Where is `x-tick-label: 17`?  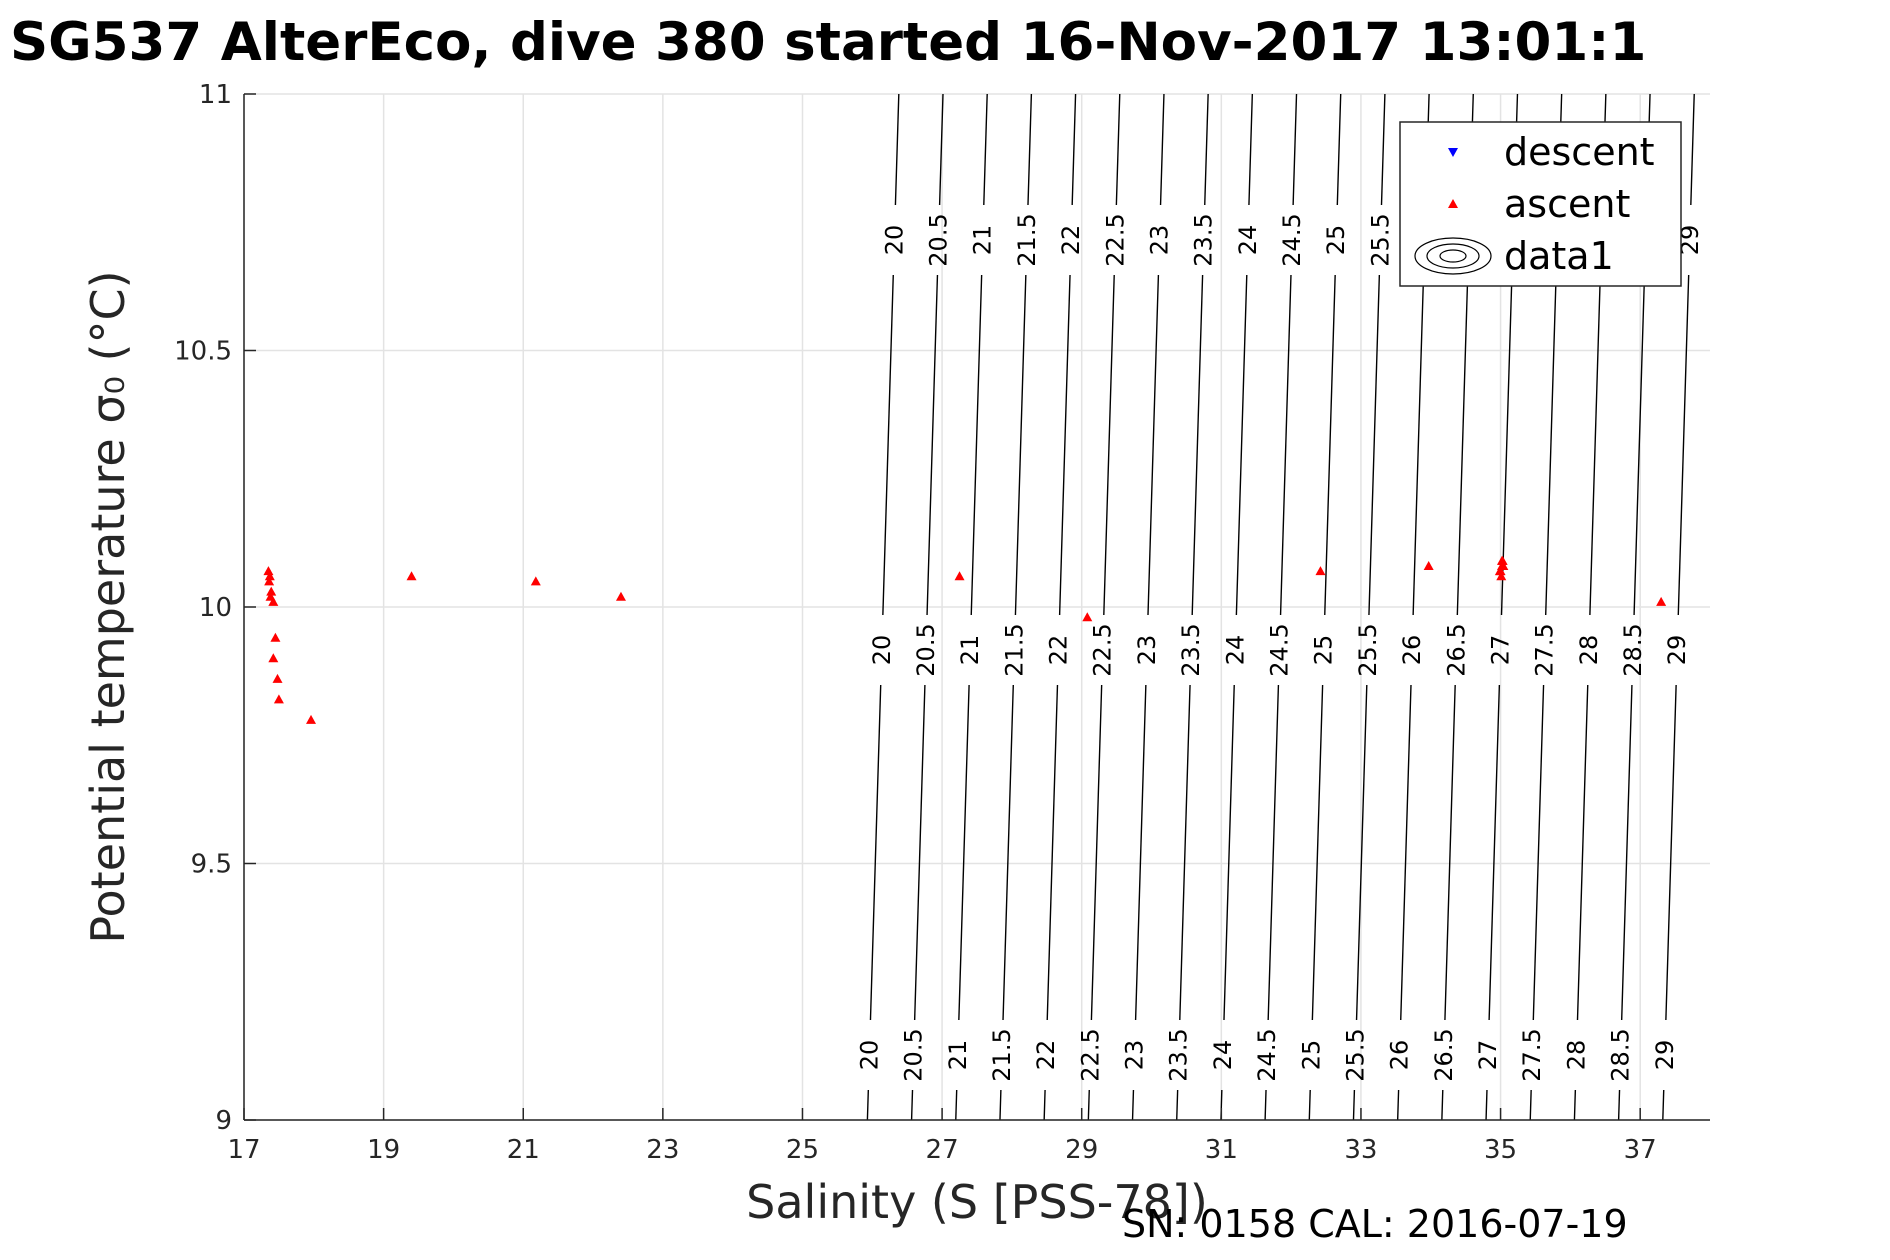
x-tick-label: 17 is located at coordinates (243, 1150).